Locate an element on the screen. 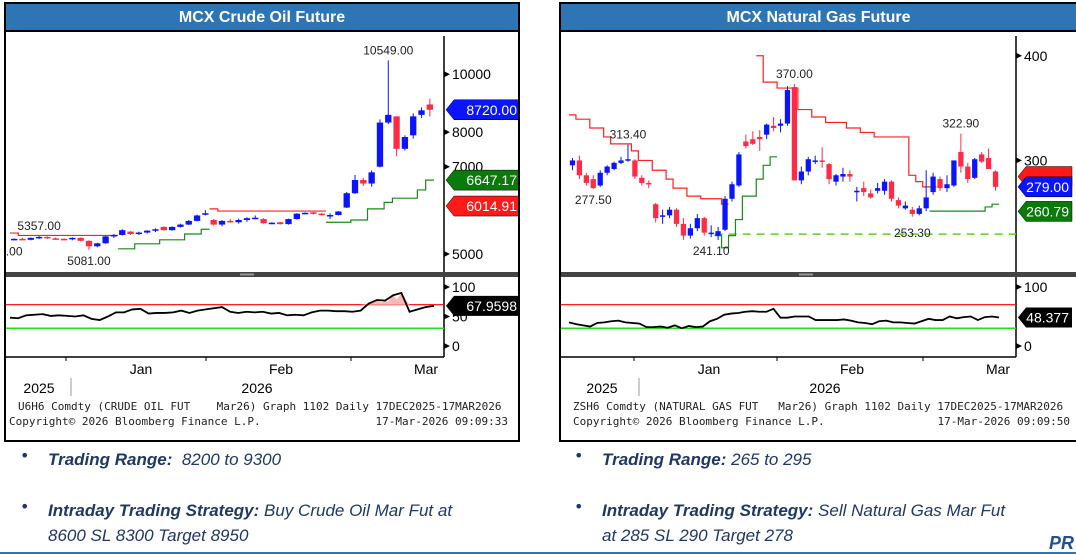 The height and width of the screenshot is (554, 1076). x-year-label: 2026 is located at coordinates (824, 388).